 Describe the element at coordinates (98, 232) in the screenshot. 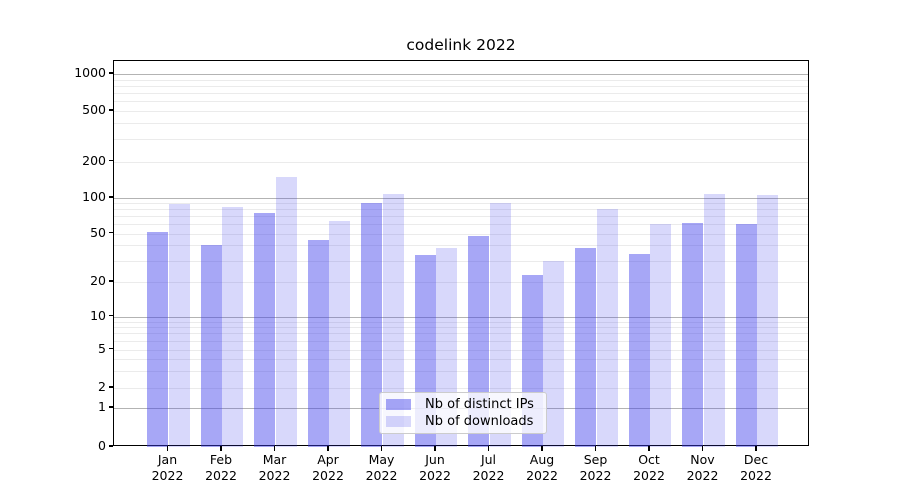

I see `y-axis-tick-label: 50` at that location.